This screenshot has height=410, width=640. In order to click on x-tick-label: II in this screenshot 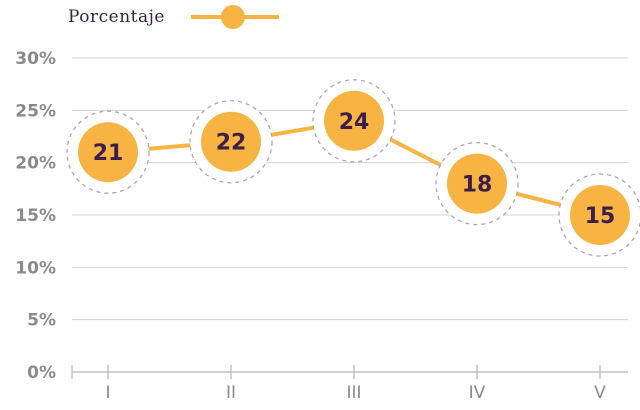, I will do `click(231, 393)`.